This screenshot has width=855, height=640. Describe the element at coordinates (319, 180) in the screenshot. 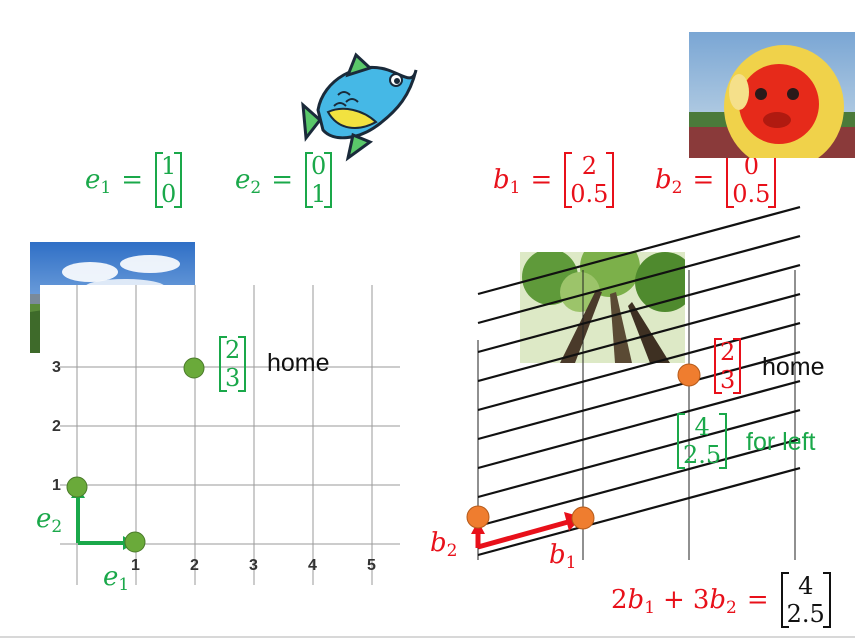

I see `e2-vector: 0 1` at that location.